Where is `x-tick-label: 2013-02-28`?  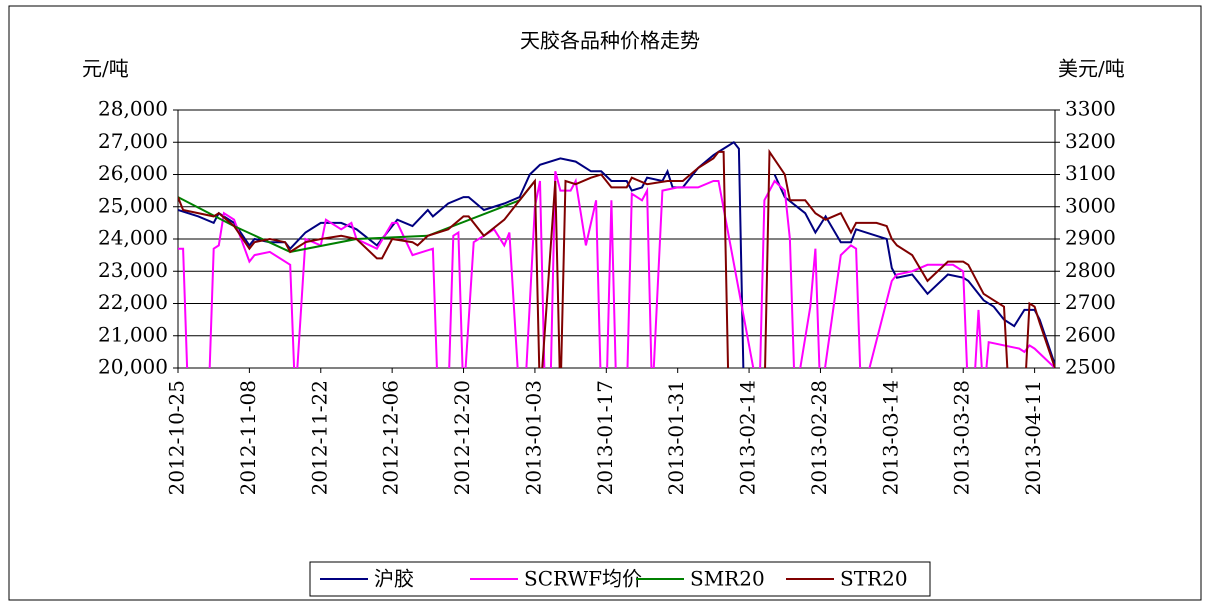 x-tick-label: 2013-02-28 is located at coordinates (819, 437).